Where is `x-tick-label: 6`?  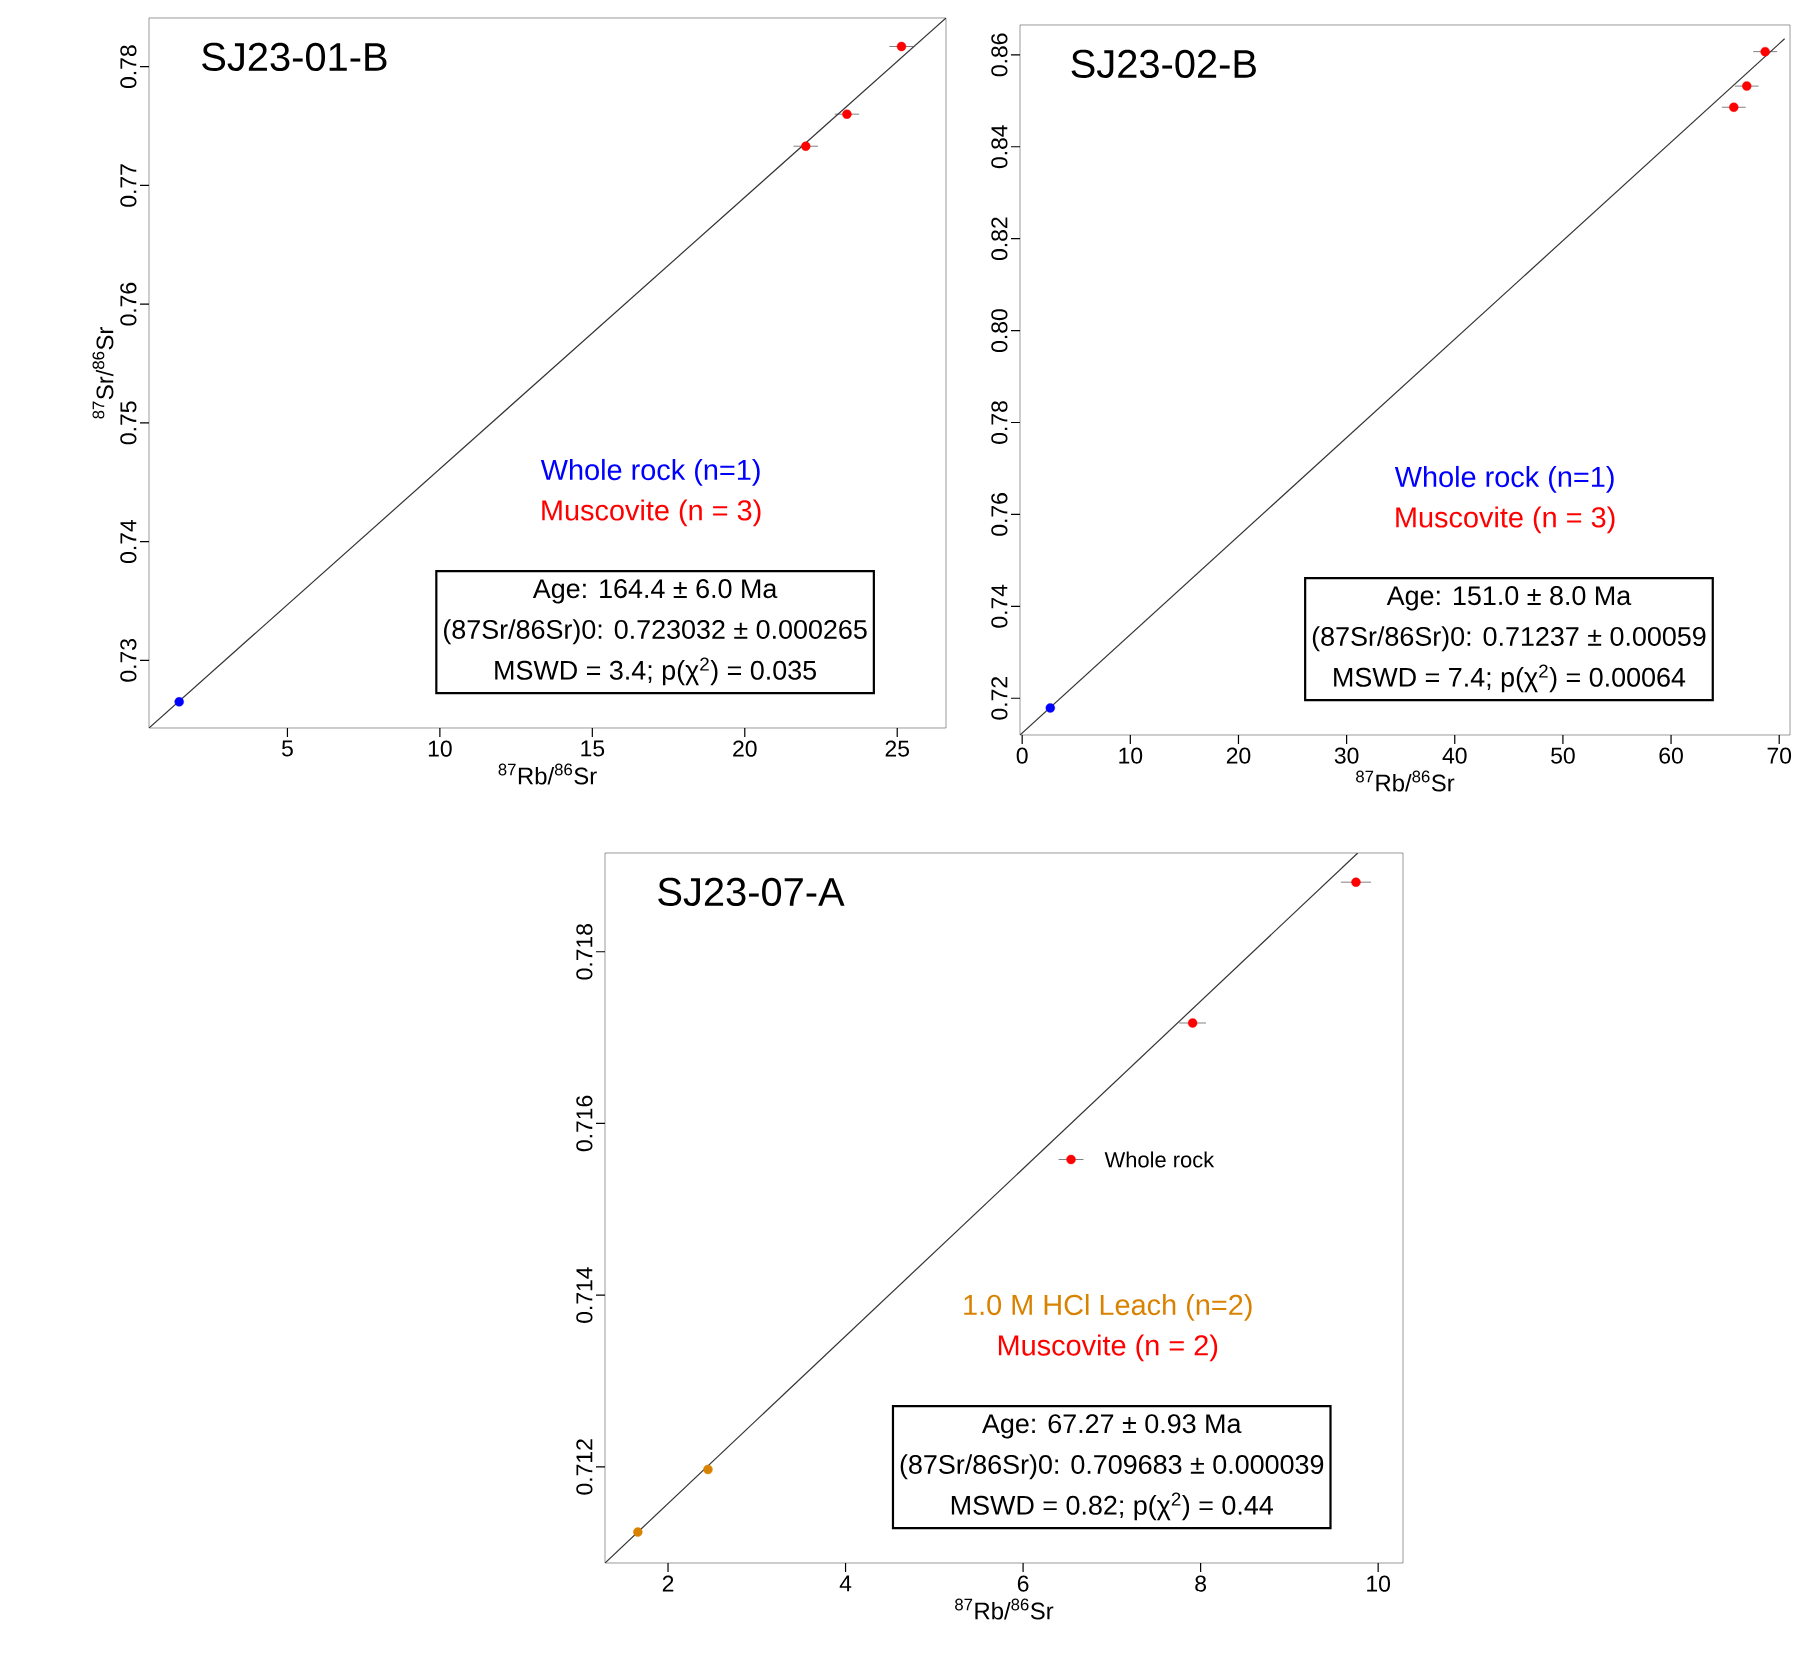
x-tick-label: 6 is located at coordinates (1023, 1583).